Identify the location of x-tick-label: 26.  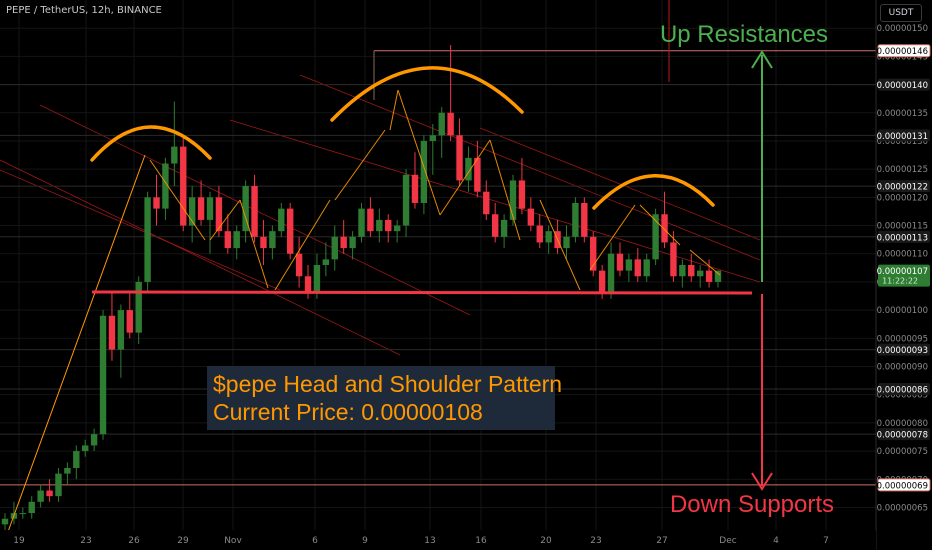
(134, 541).